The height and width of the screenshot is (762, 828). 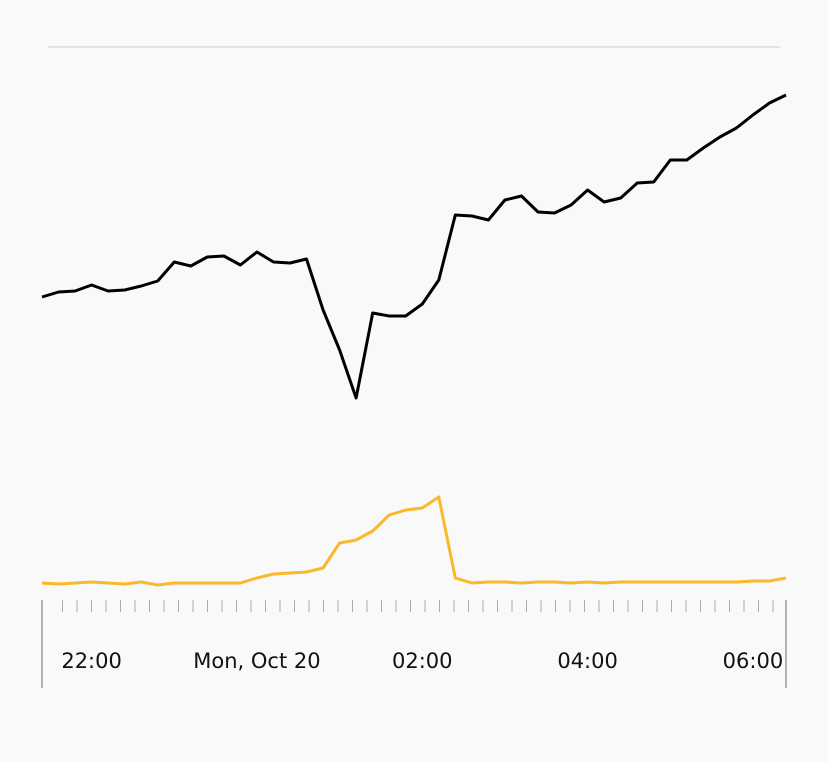 I want to click on x-tick-label: 22:00, so click(x=91, y=661).